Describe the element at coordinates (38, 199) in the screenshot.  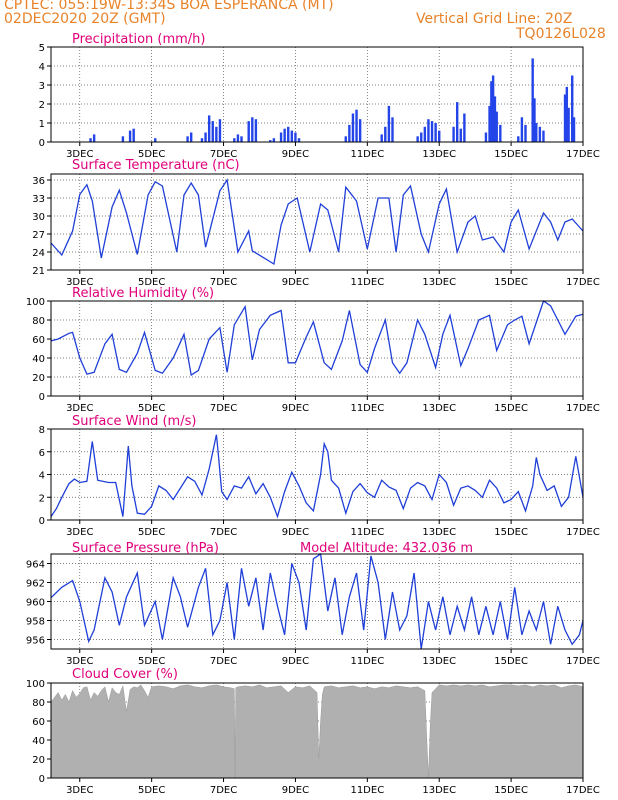
I see `y-tick-label: 33` at that location.